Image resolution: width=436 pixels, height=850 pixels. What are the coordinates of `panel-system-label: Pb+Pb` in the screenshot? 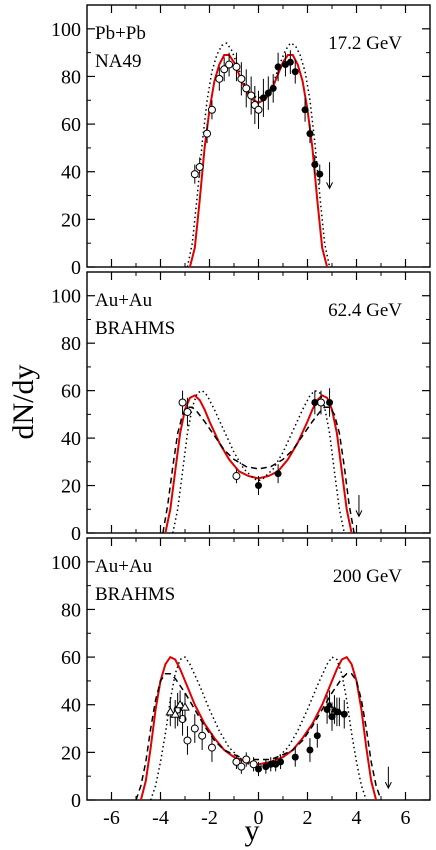 It's located at (120, 33).